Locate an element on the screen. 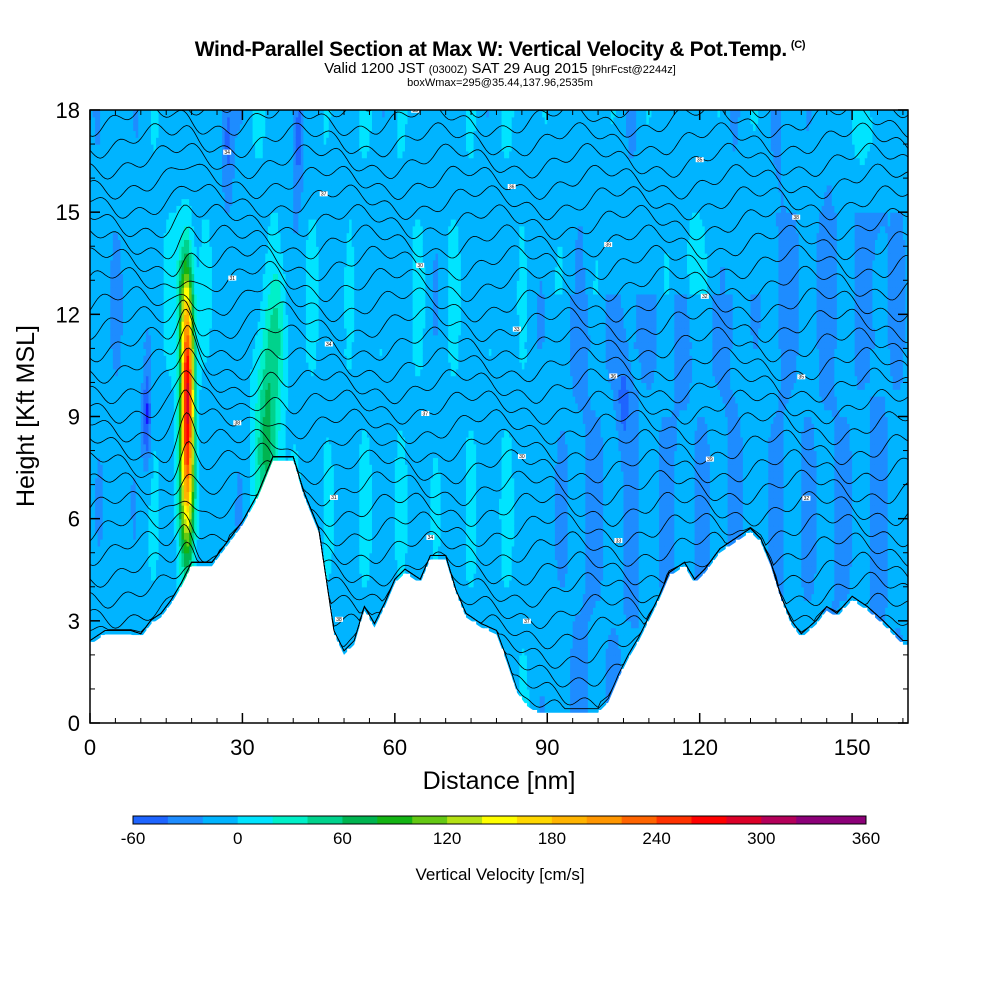 The width and height of the screenshot is (1000, 1000). valid-prefix: Valid 1200 JST is located at coordinates (374, 68).